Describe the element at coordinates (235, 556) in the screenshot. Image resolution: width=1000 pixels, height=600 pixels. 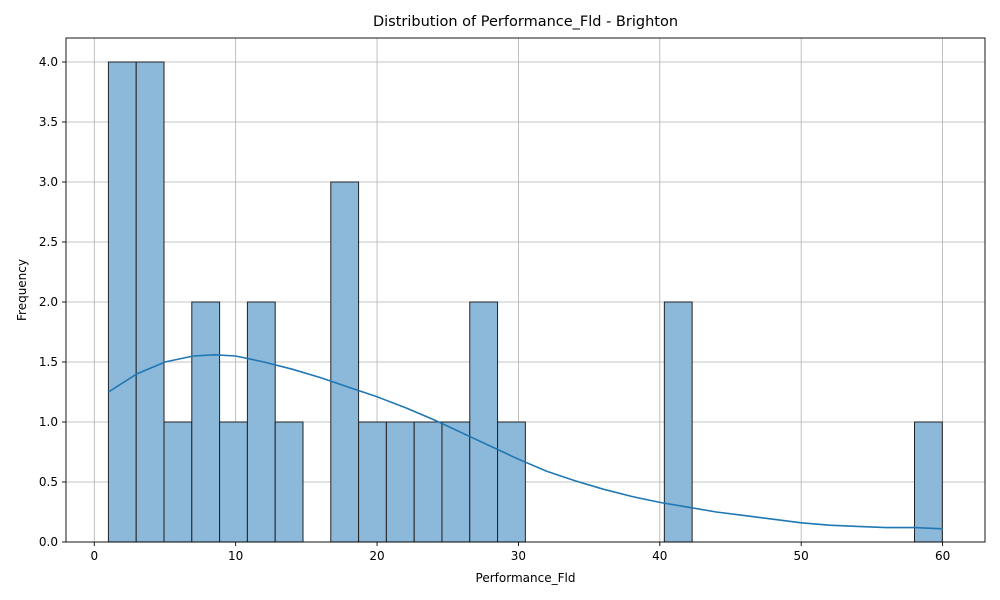
I see `x-tick-label: 10` at that location.